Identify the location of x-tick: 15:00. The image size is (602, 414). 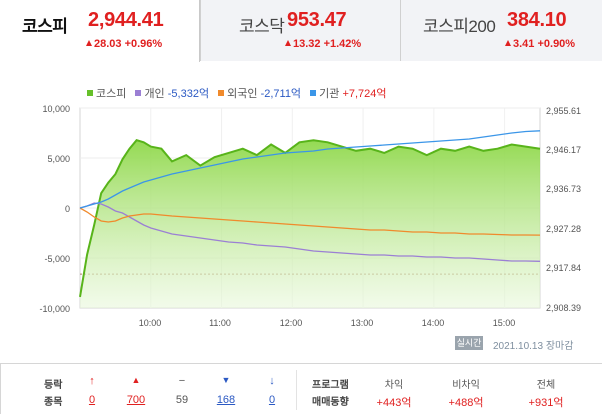
(504, 323).